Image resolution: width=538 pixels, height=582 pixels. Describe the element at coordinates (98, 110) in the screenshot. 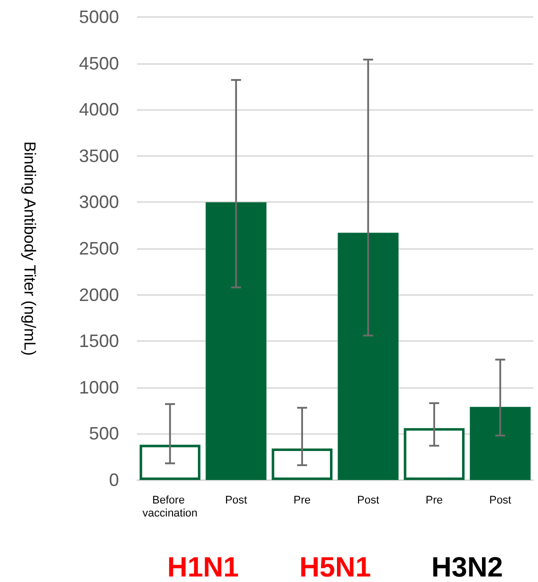

I see `y-tick-label: 4000` at that location.